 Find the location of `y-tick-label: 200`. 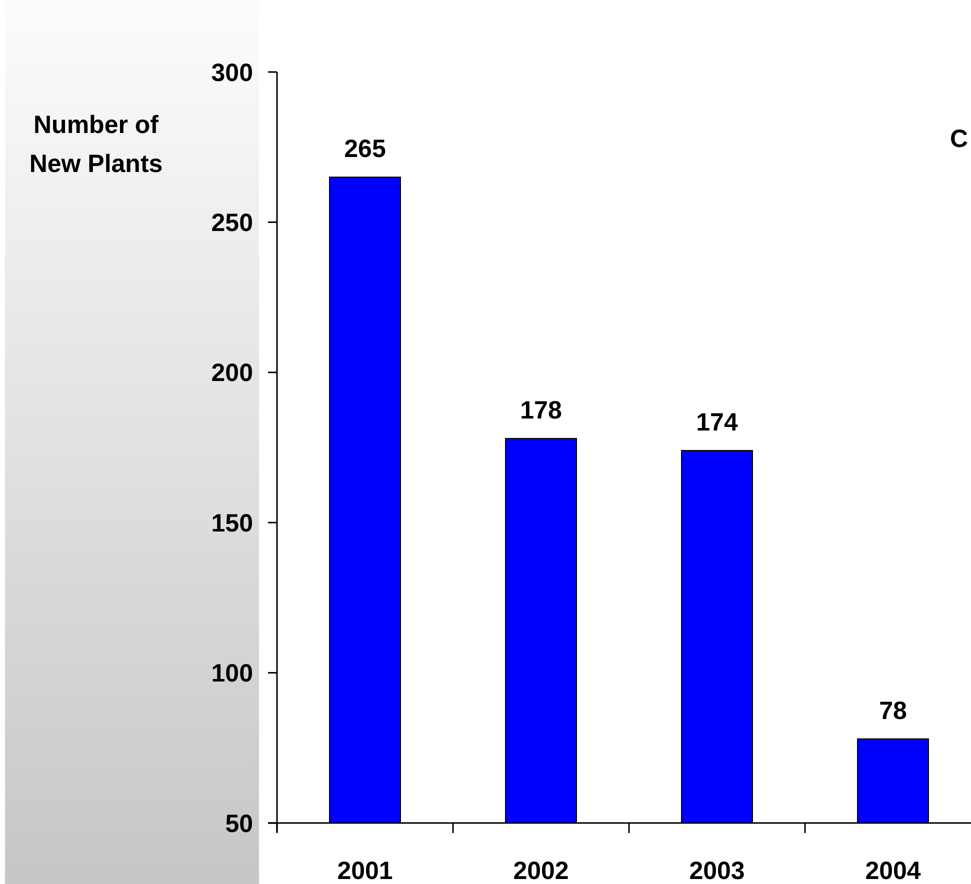

y-tick-label: 200 is located at coordinates (232, 373).